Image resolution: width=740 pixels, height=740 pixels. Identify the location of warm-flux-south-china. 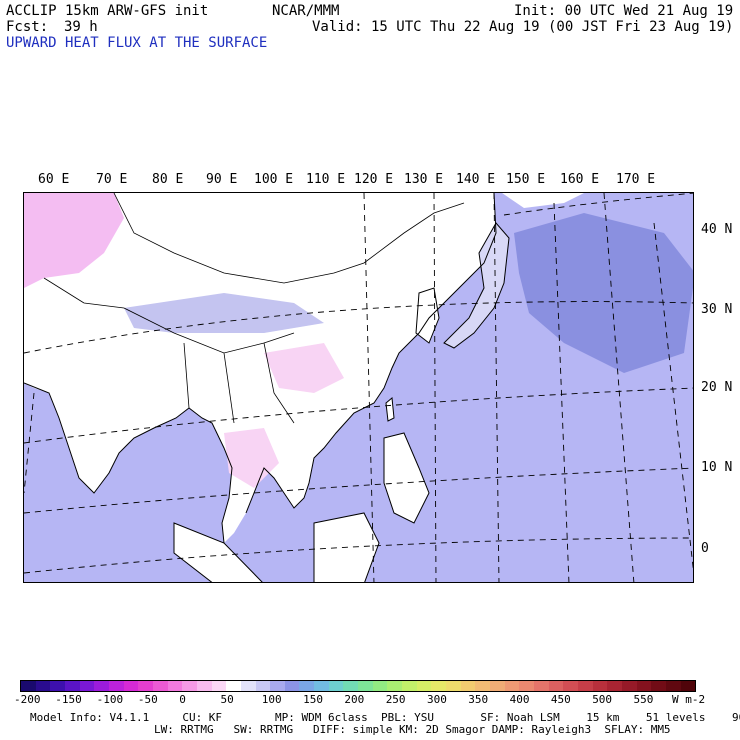
(304, 368).